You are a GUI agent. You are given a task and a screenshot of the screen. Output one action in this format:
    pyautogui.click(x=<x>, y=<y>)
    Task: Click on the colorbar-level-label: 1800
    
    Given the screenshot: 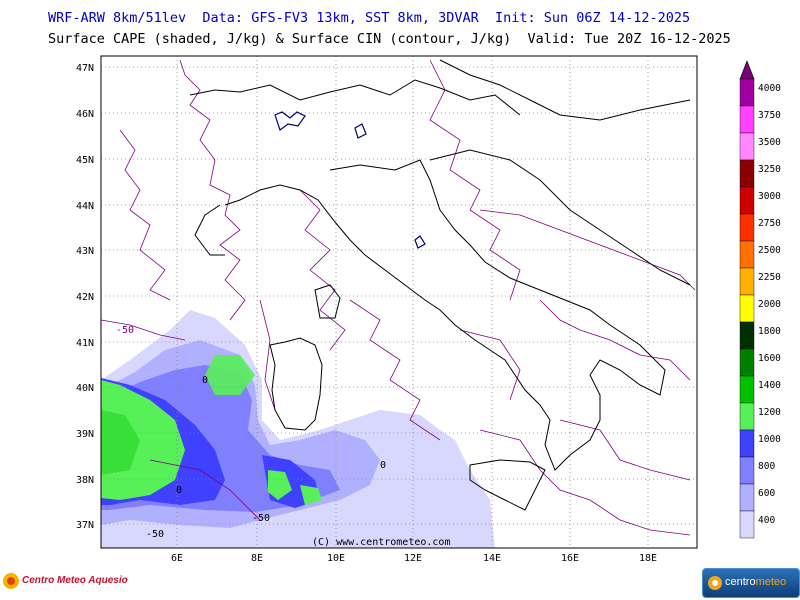 What is the action you would take?
    pyautogui.click(x=769, y=331)
    